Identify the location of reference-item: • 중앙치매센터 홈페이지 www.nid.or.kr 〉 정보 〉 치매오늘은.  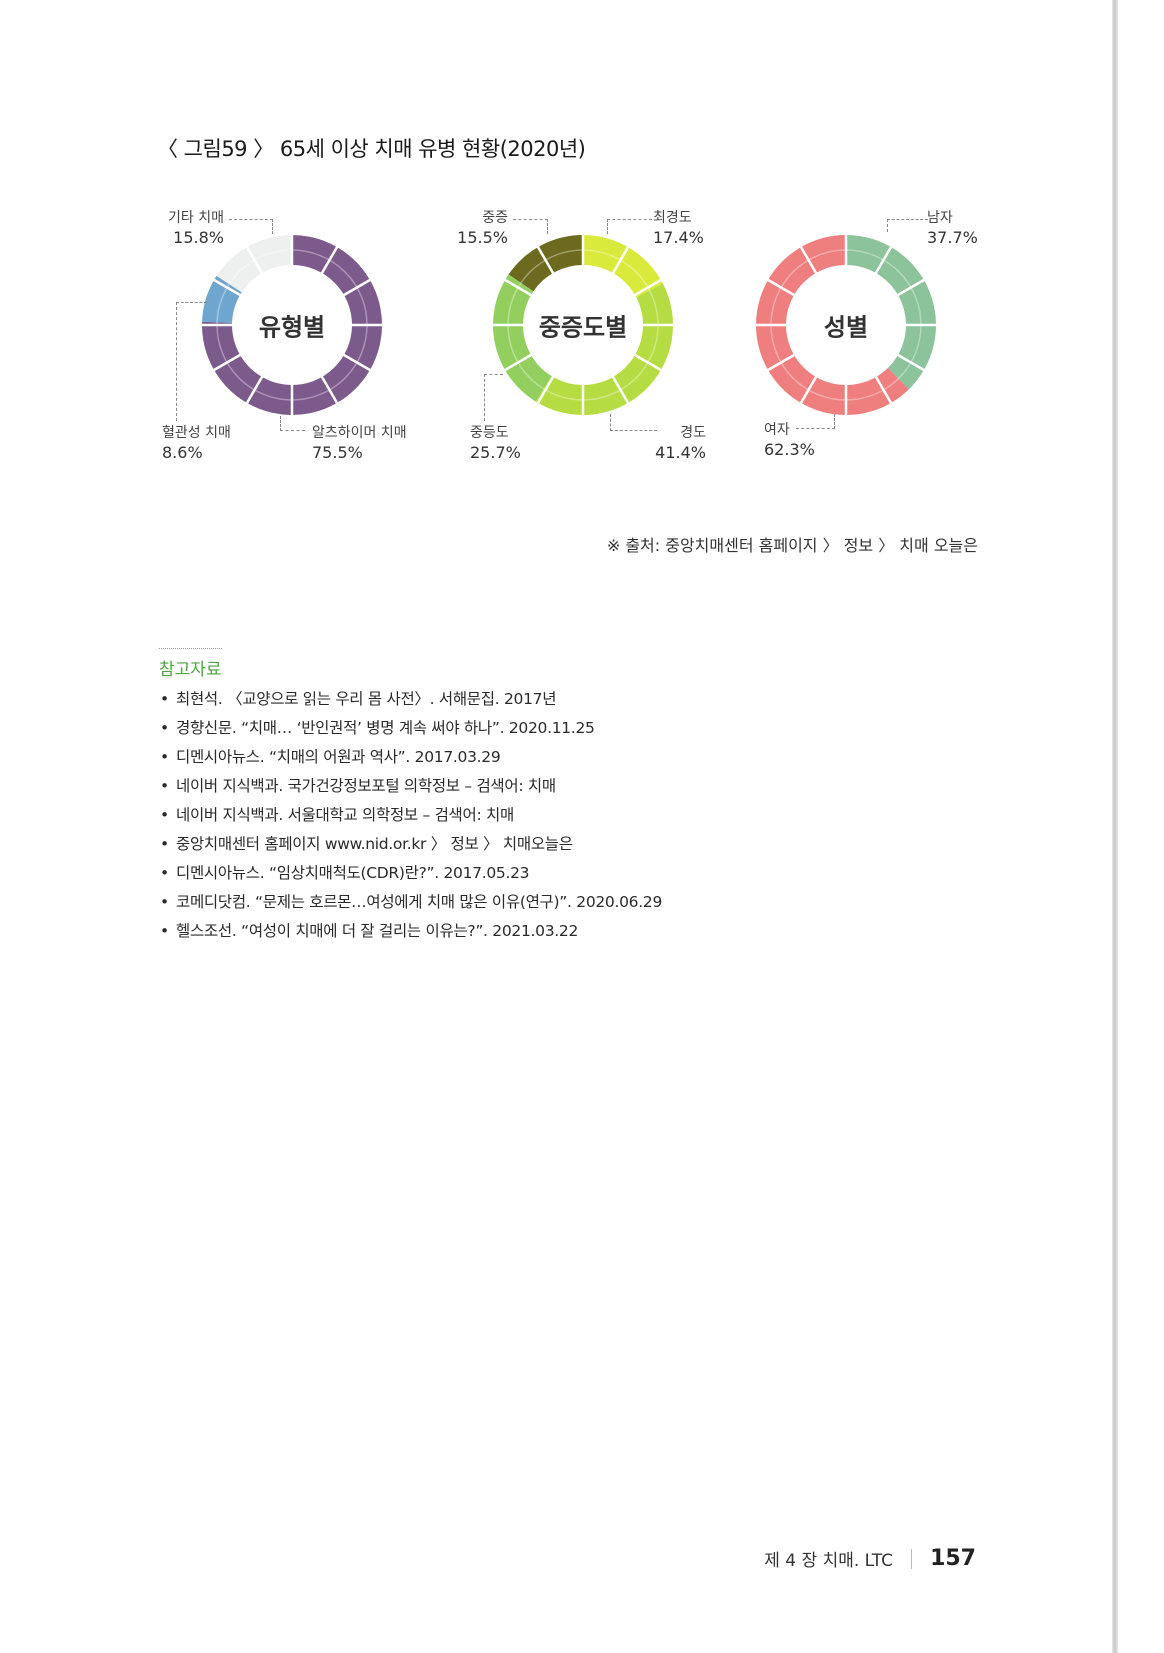
(411, 844).